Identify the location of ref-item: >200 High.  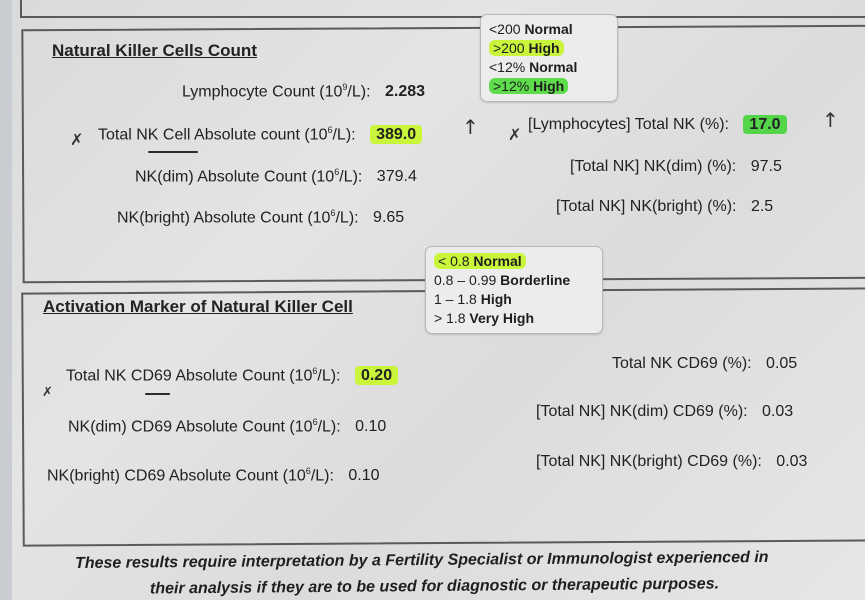
(549, 48).